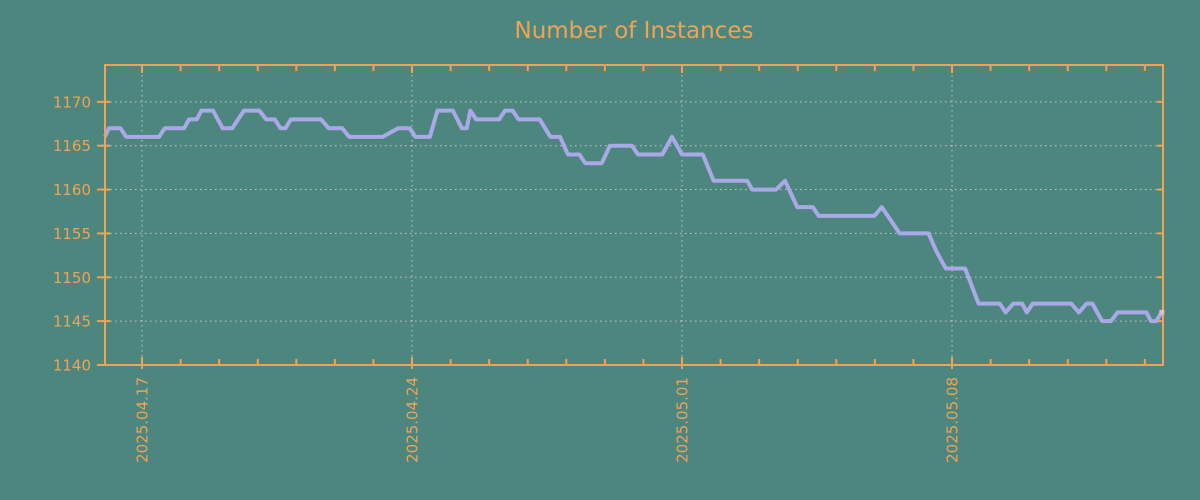  Describe the element at coordinates (72, 366) in the screenshot. I see `y-tick-label: 1140` at that location.